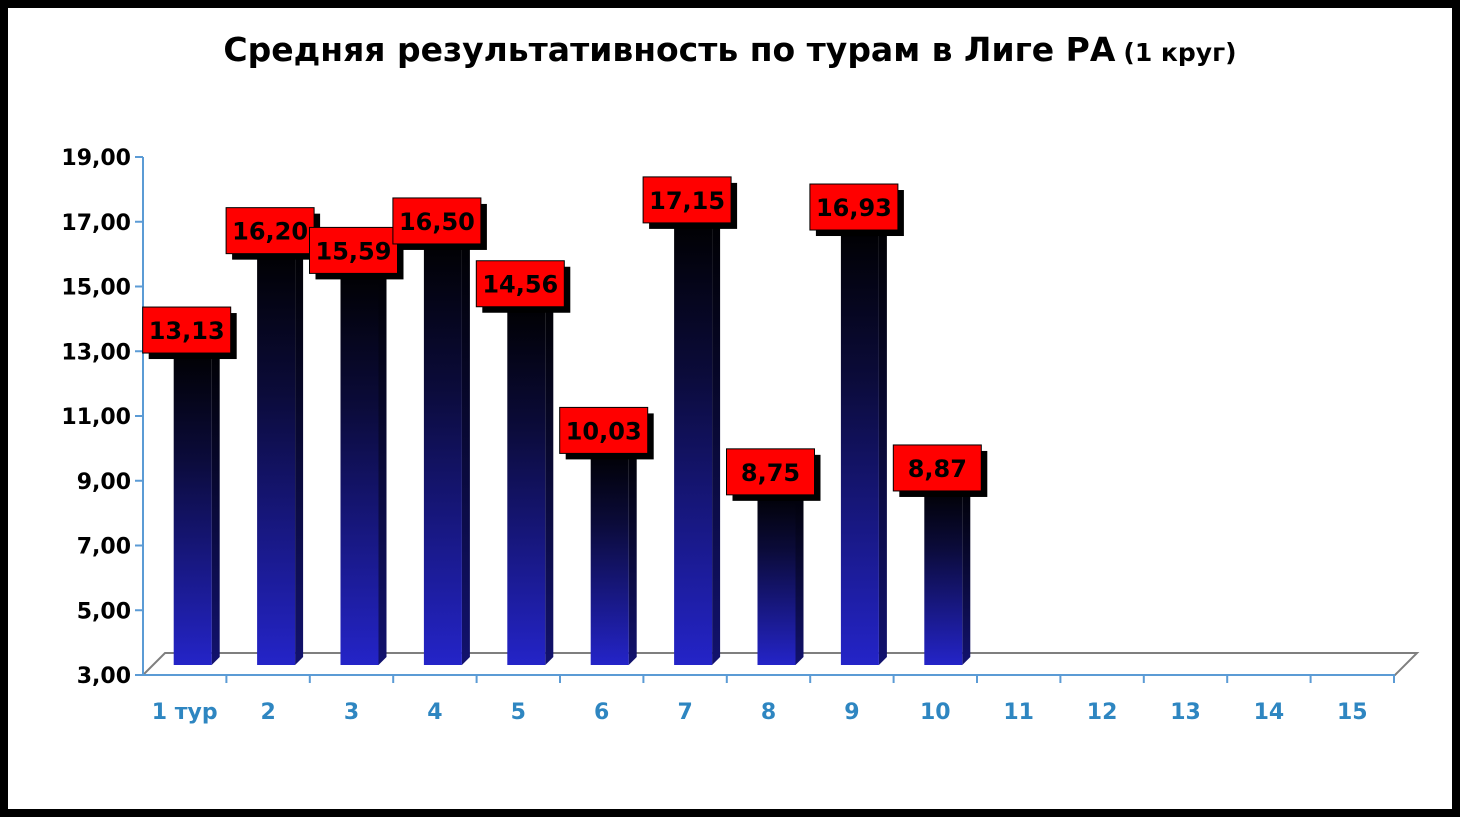  What do you see at coordinates (601, 712) in the screenshot?
I see `x-tick-label: 6` at bounding box center [601, 712].